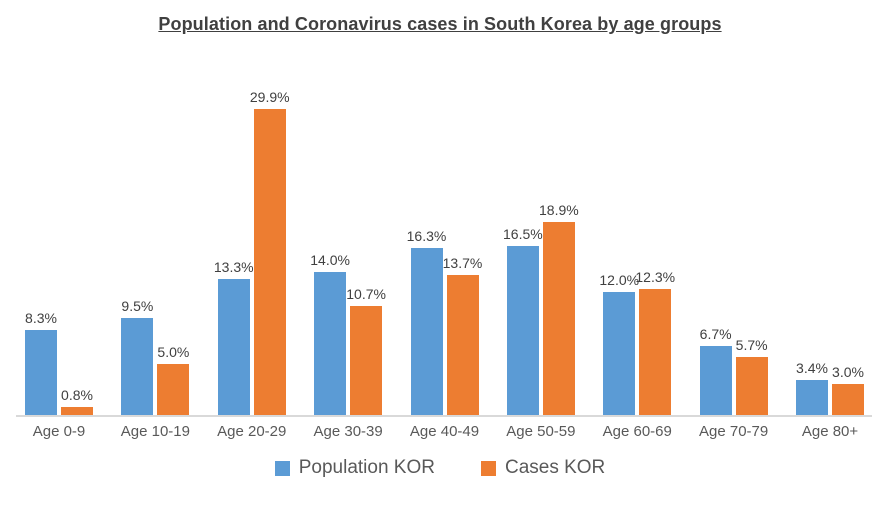 The width and height of the screenshot is (880, 508). I want to click on cases-bar: 3.0%, so click(848, 389).